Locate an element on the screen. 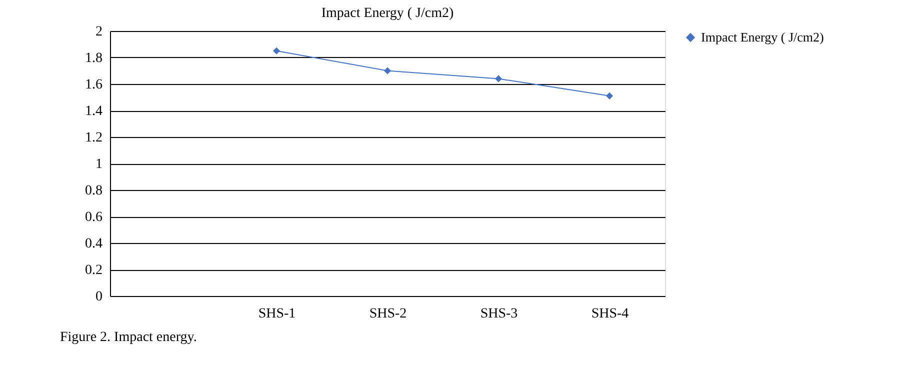 The height and width of the screenshot is (385, 912). y-tick-label: 1.4 is located at coordinates (93, 111).